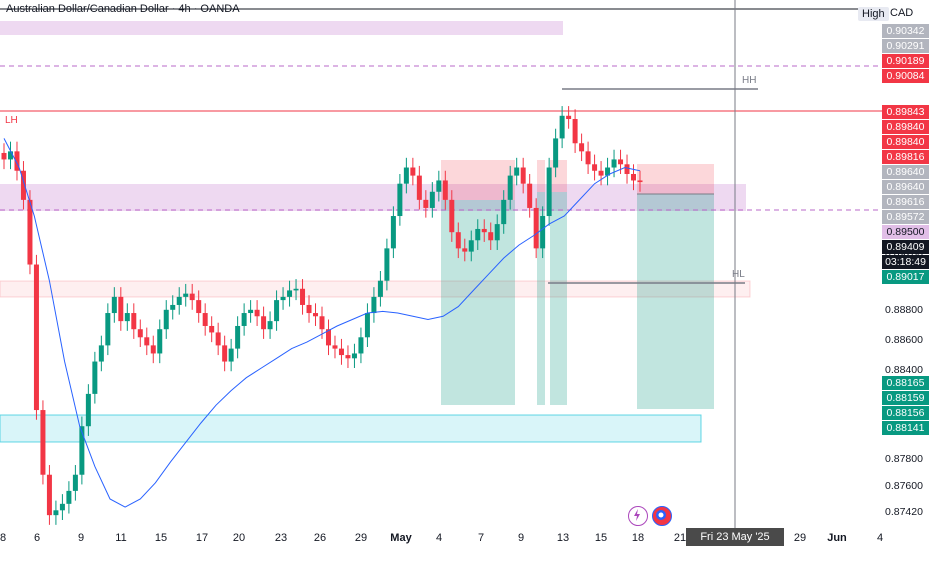 The image size is (932, 564). What do you see at coordinates (905, 76) in the screenshot?
I see `price-tag: 0.90084` at bounding box center [905, 76].